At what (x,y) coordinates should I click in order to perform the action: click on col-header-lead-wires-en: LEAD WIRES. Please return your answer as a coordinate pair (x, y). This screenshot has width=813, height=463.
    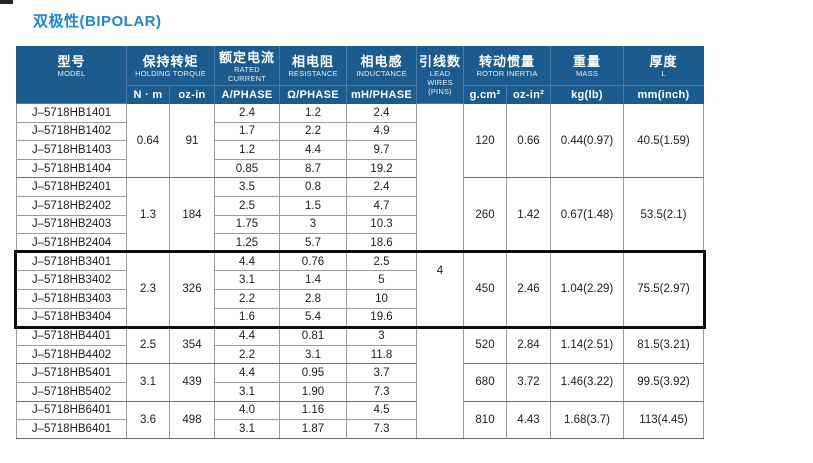
    Looking at the image, I should click on (440, 78).